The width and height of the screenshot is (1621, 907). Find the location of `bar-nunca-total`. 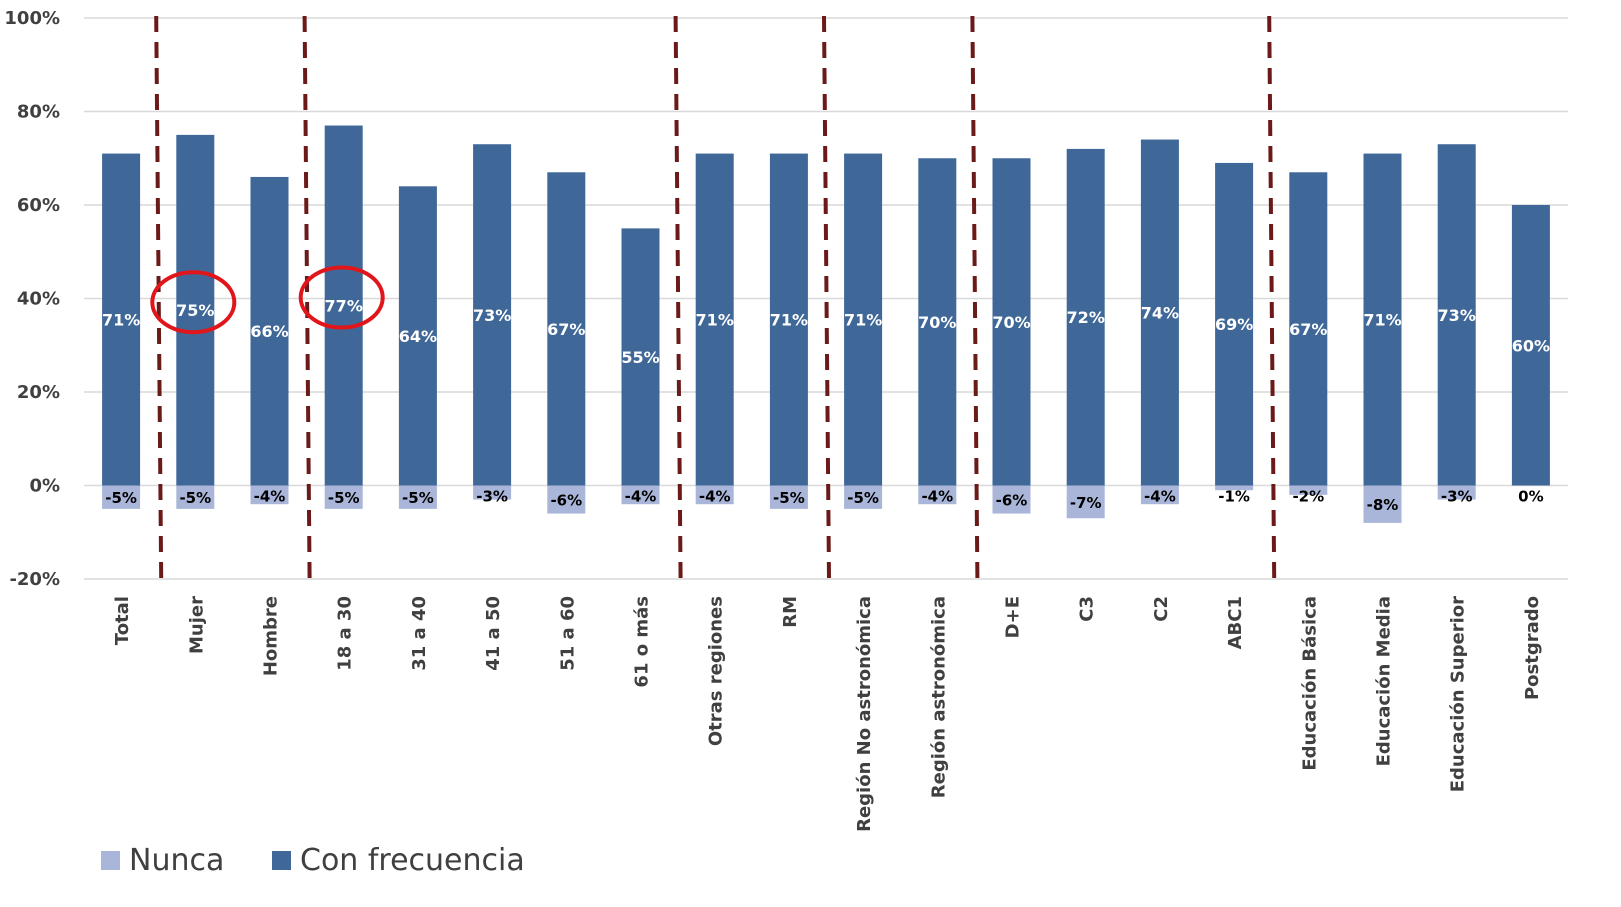

bar-nunca-total is located at coordinates (121, 497).